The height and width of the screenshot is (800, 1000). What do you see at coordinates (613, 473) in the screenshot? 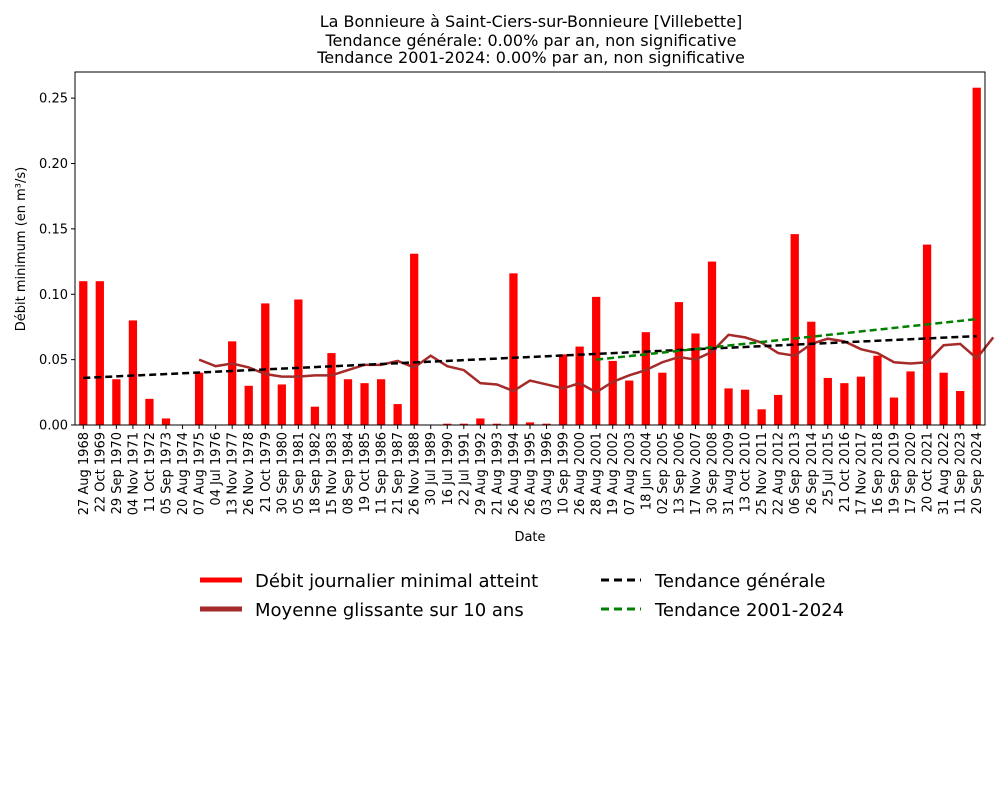
I see `x-tick-label-32: 19 Aug 2002` at bounding box center [613, 473].